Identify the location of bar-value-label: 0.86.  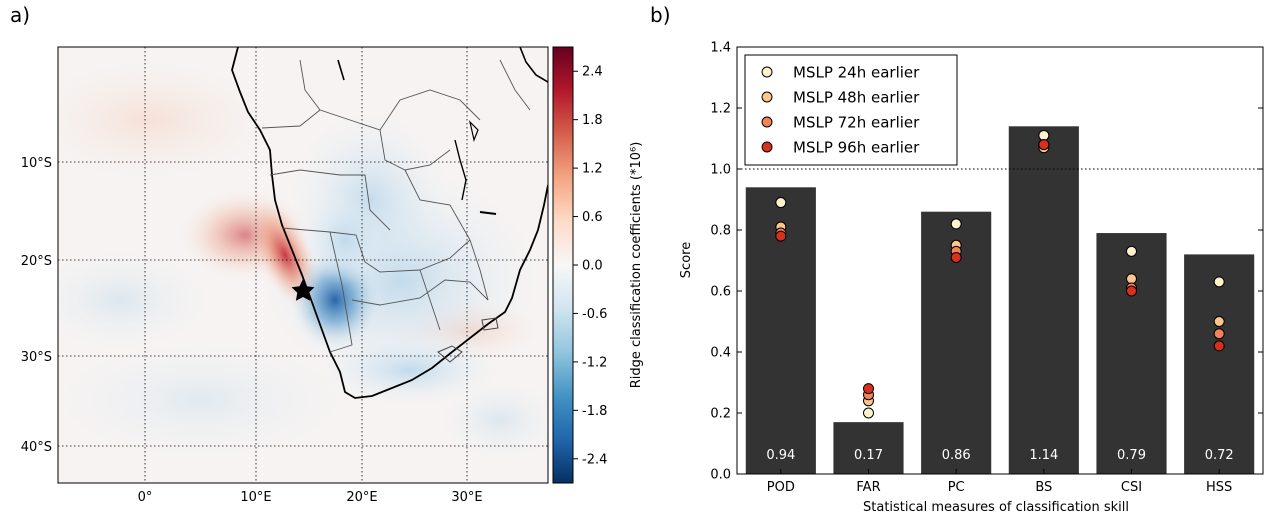
(956, 455).